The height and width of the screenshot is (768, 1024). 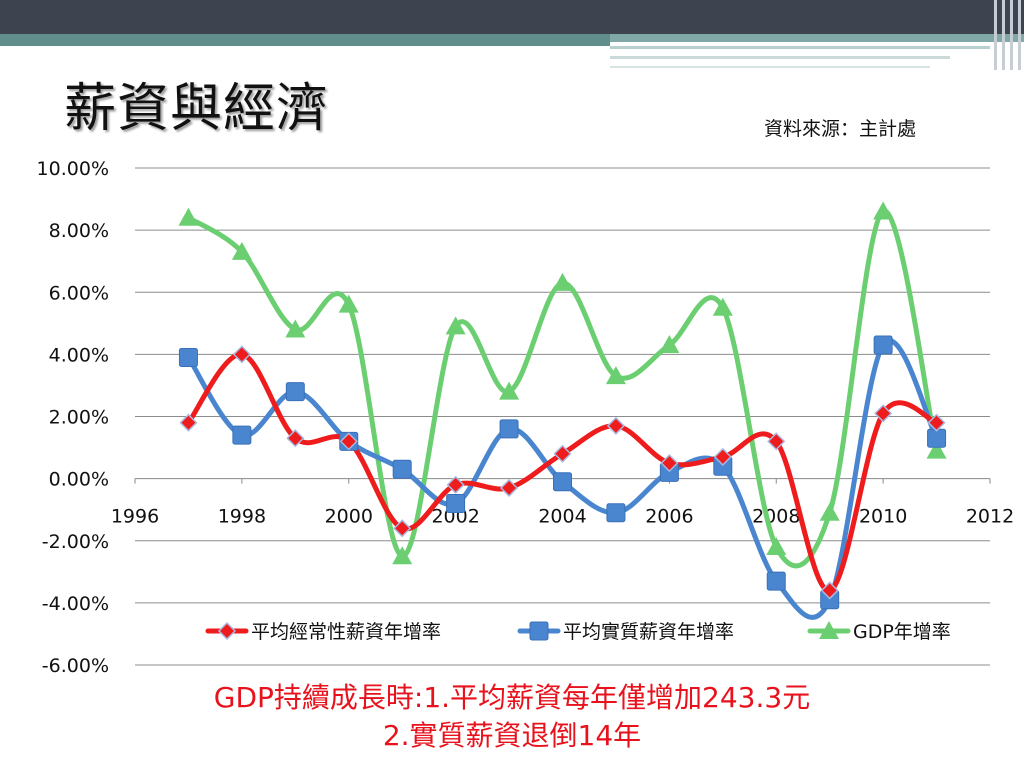 I want to click on y-tick-label: 4.00%, so click(x=79, y=355).